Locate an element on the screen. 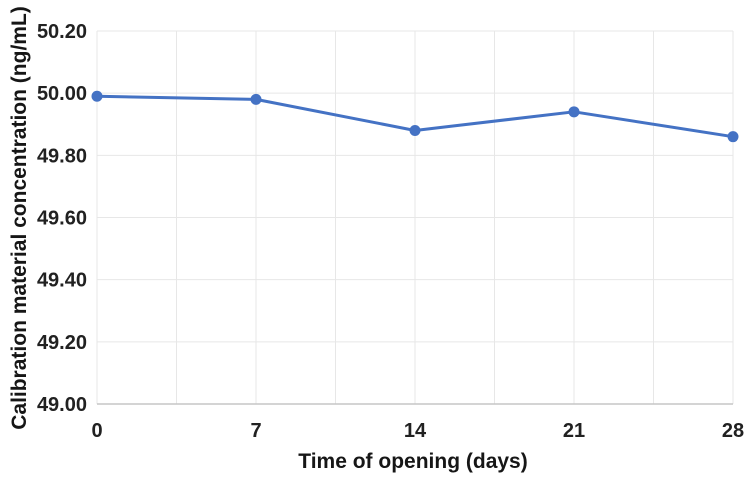  x-axis-title: Time of opening (days) is located at coordinates (412, 461).